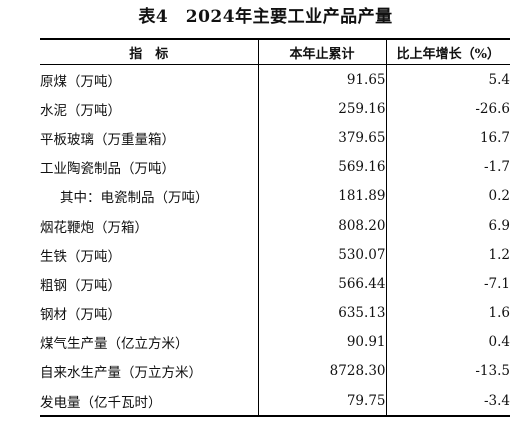 The image size is (531, 427). I want to click on row-amount: 91.65, so click(321, 79).